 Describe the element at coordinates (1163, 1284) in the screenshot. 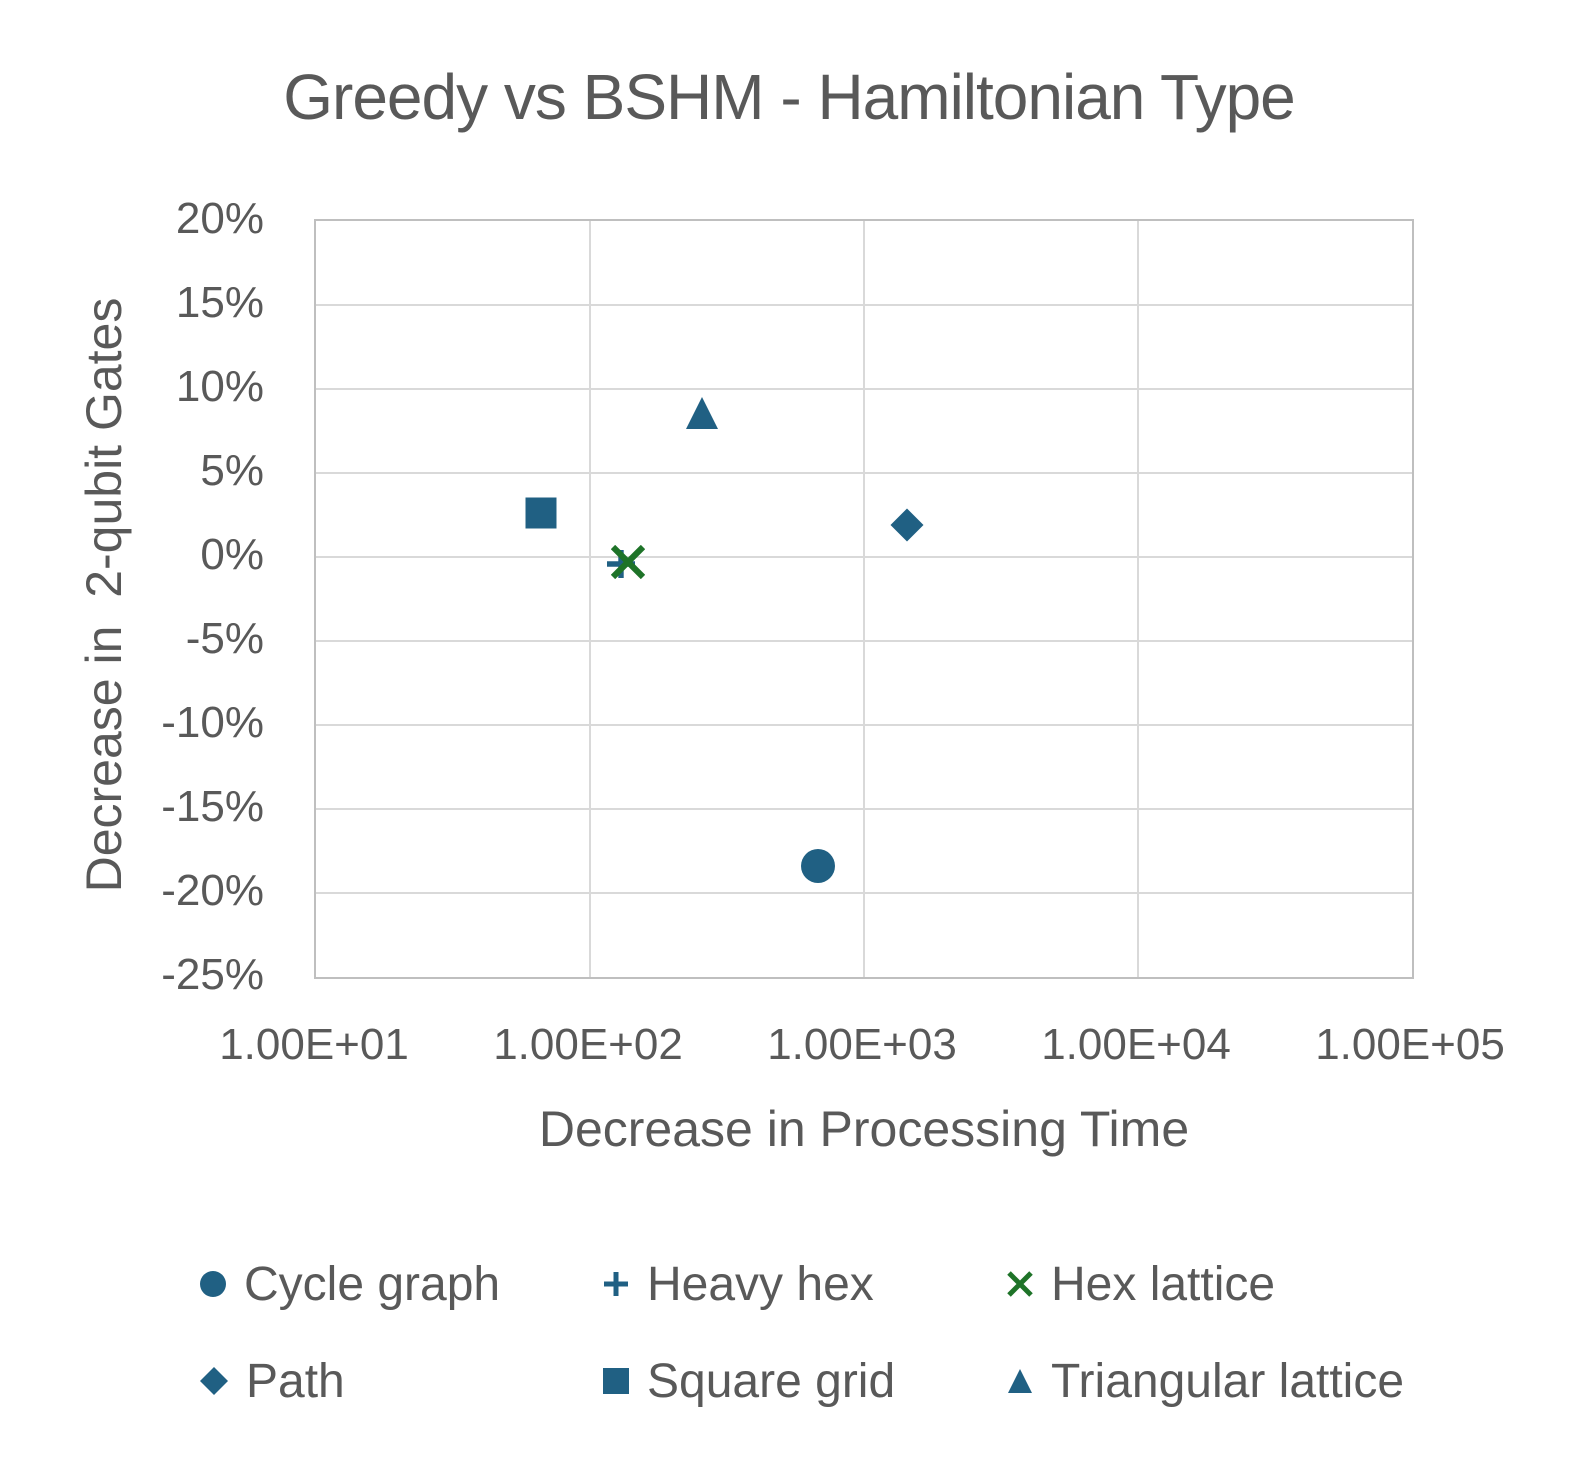

I see `legend-item-label: Hex lattice` at that location.